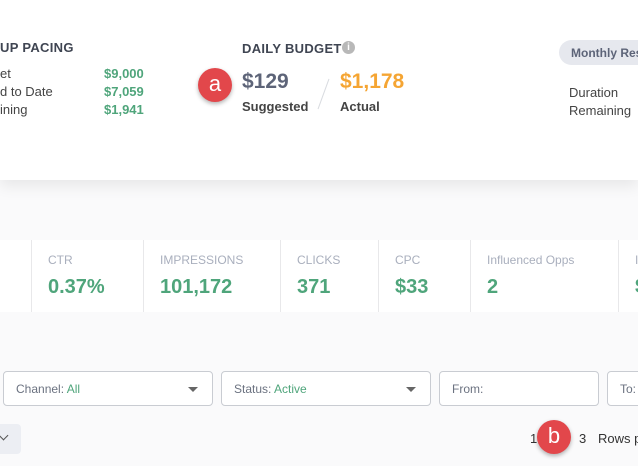  Describe the element at coordinates (628, 389) in the screenshot. I see `to-label: To:` at that location.